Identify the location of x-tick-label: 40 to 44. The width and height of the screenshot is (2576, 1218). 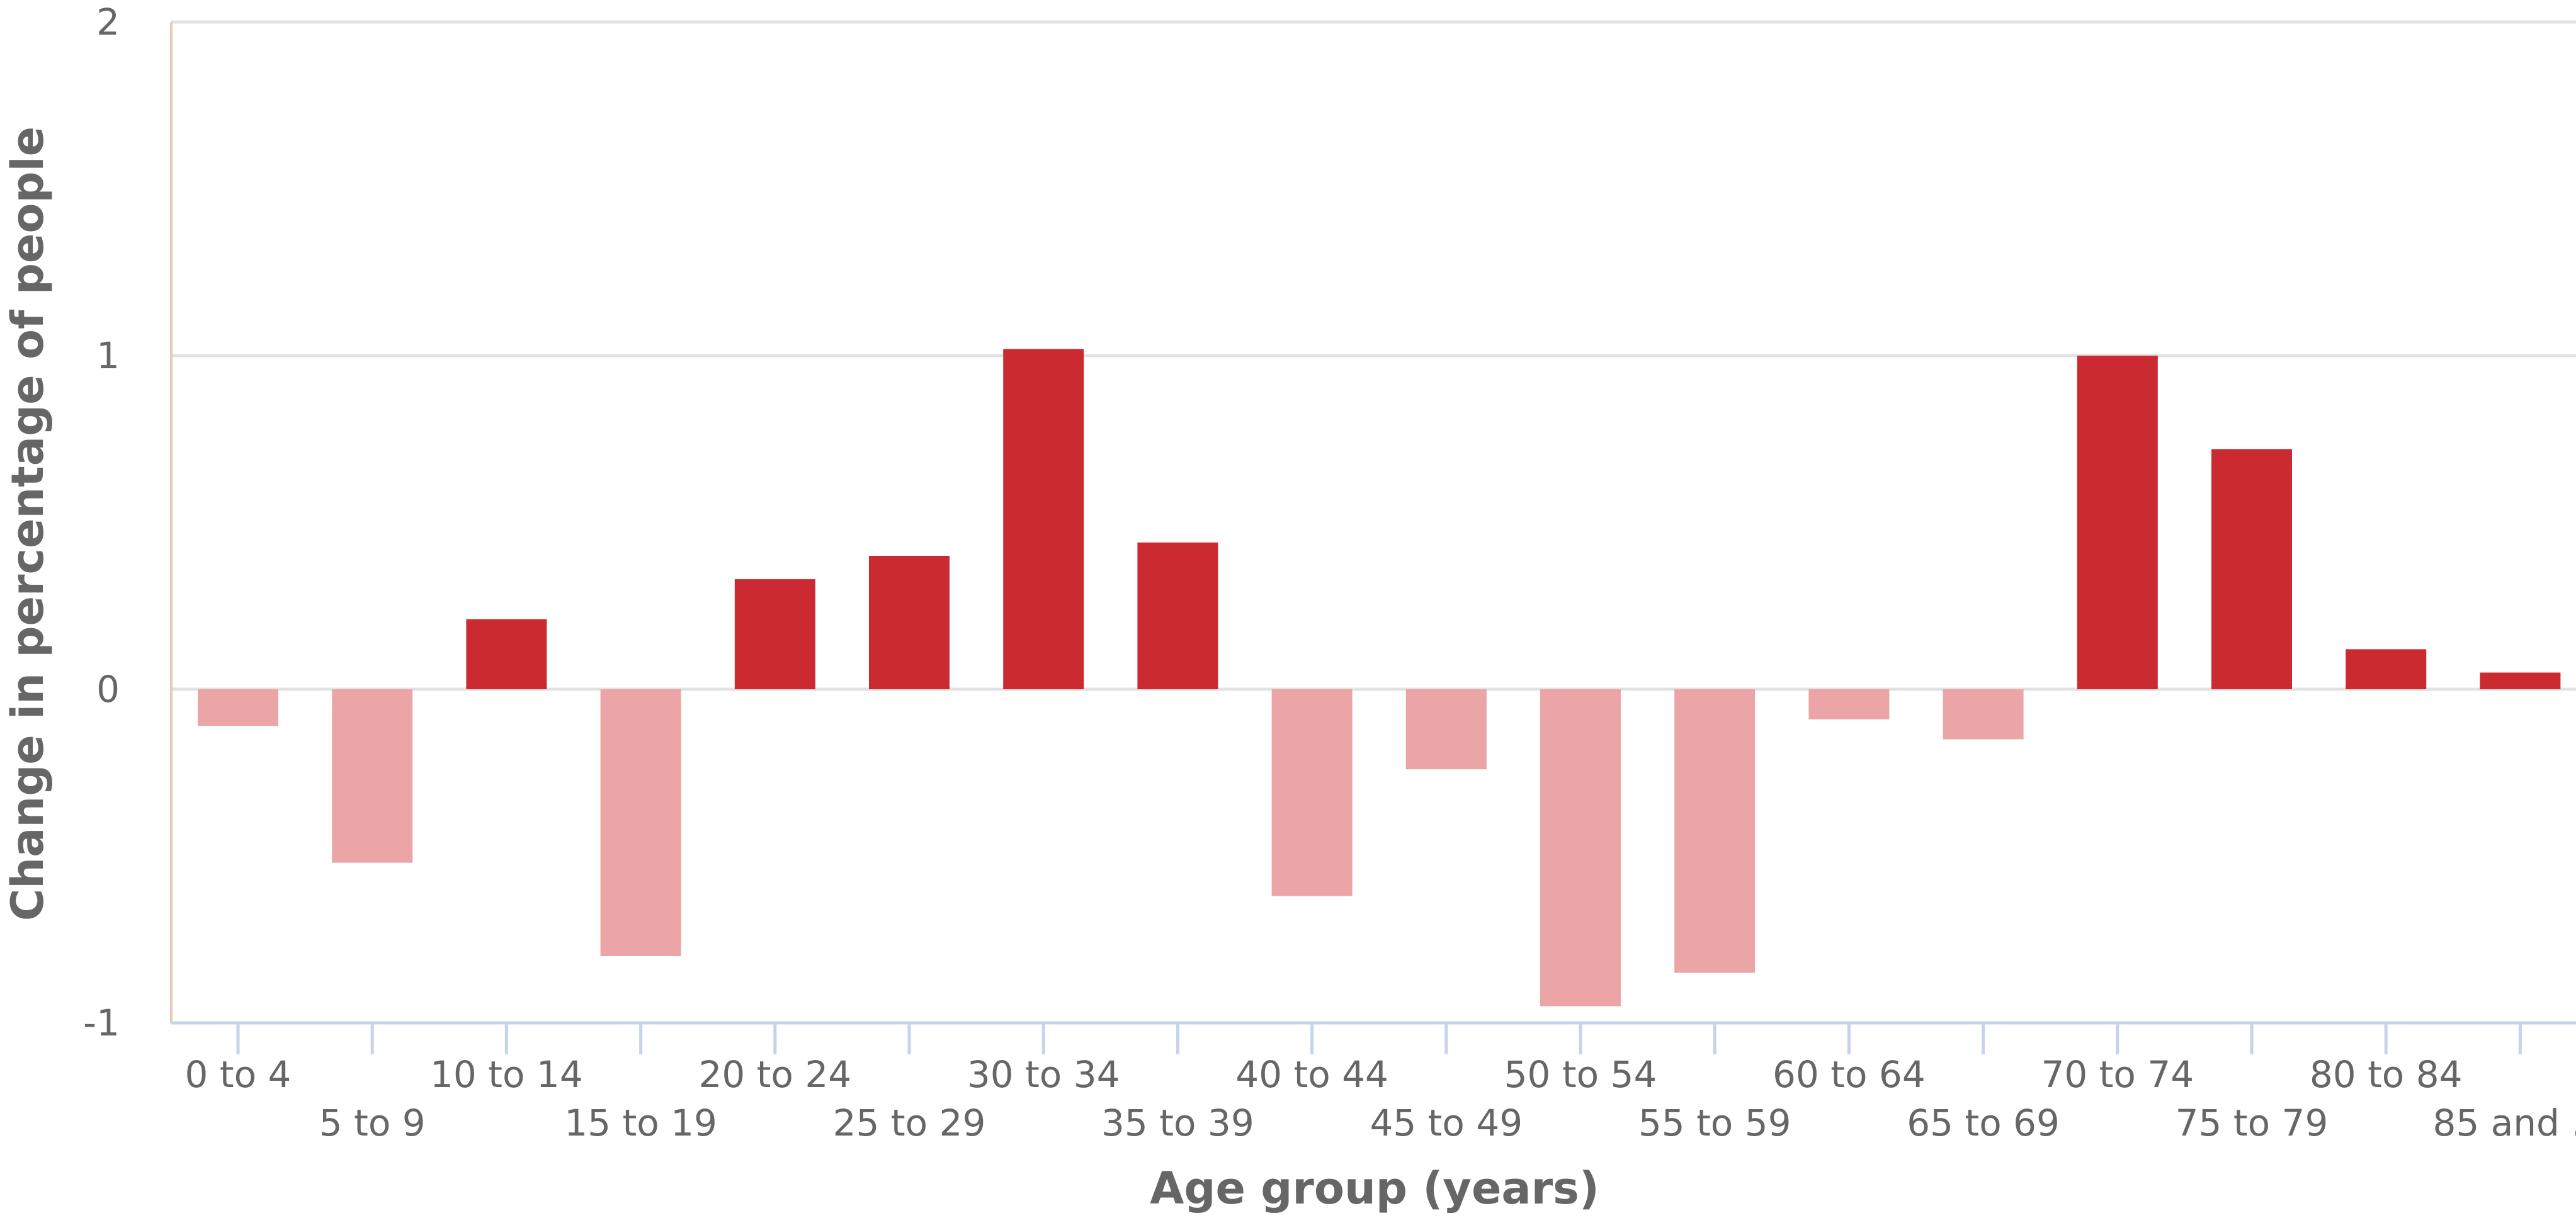
(1311, 1074).